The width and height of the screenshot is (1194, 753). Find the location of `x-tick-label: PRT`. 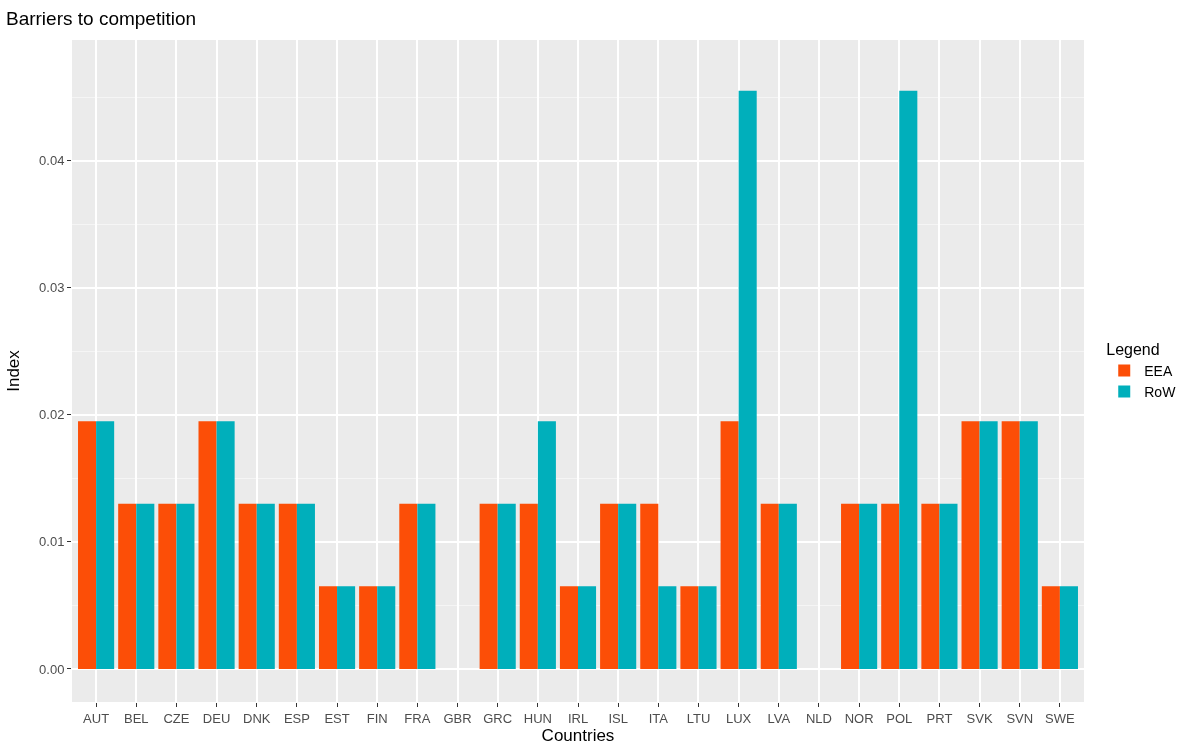

x-tick-label: PRT is located at coordinates (939, 718).